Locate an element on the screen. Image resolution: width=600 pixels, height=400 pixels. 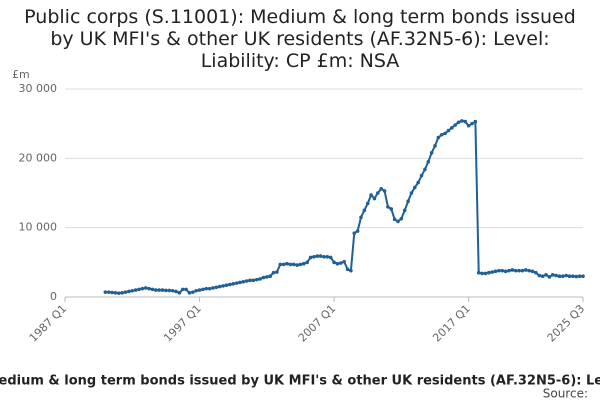
y-tick-label: 0 is located at coordinates (53, 296).